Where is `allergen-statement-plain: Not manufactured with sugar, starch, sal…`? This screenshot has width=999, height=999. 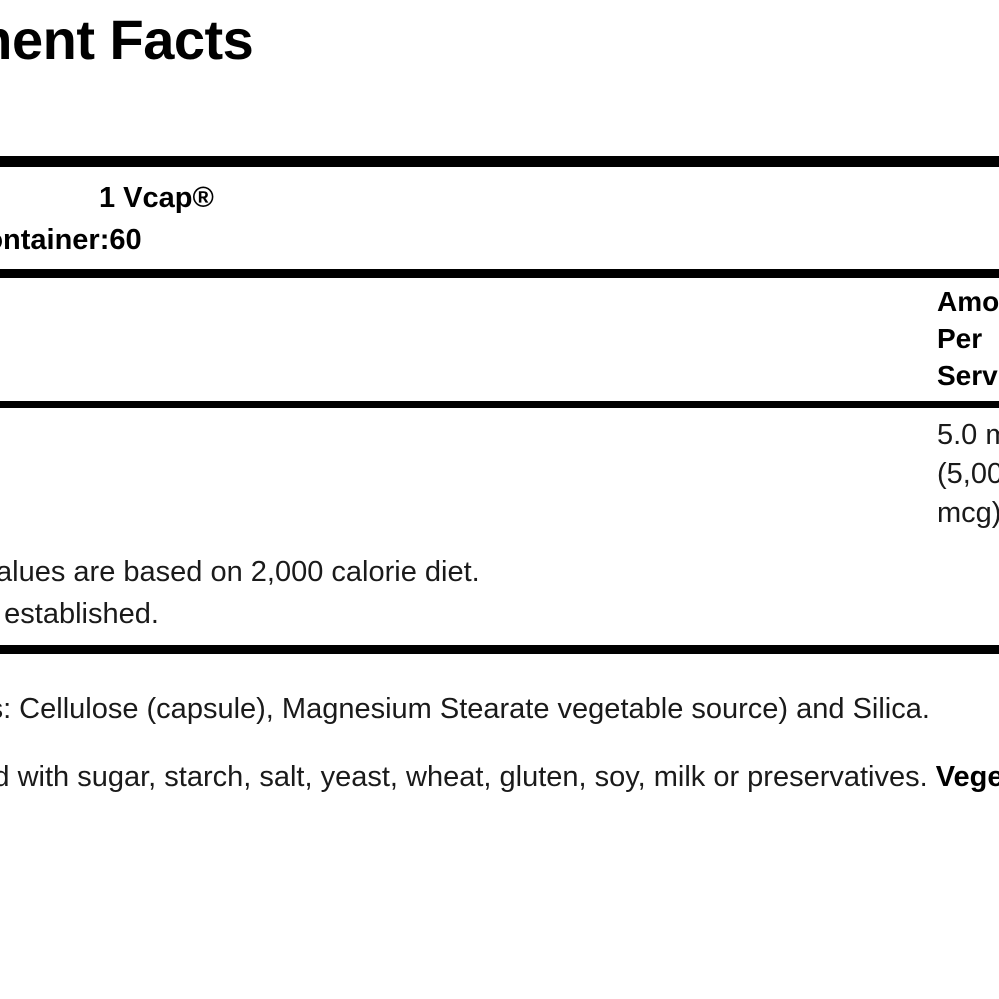
allergen-statement-plain: Not manufactured with sugar, starch, sal… is located at coordinates (464, 776).